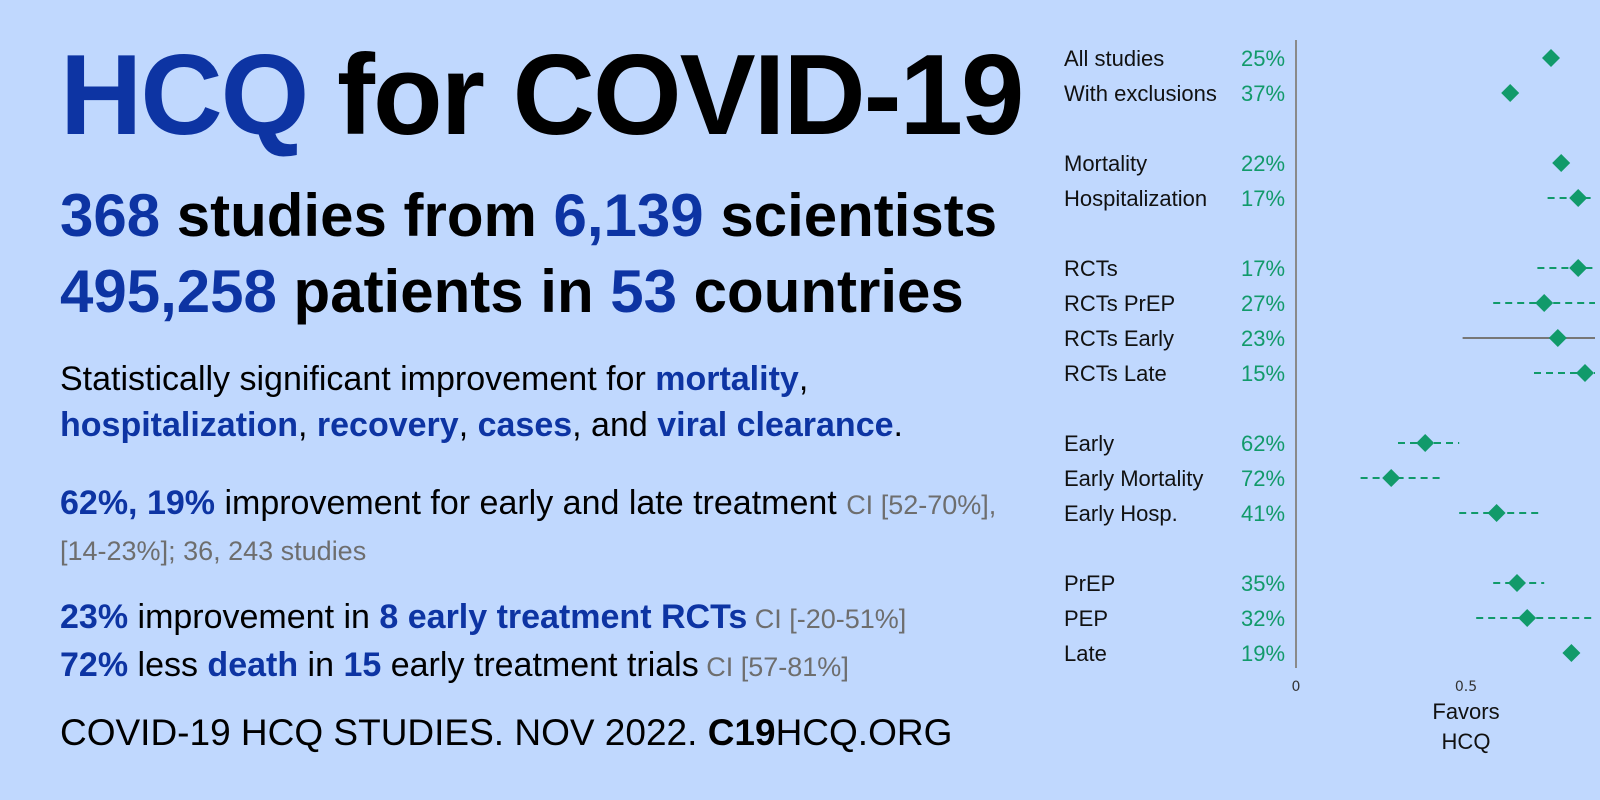  I want to click on row-percent: 72%, so click(1263, 478).